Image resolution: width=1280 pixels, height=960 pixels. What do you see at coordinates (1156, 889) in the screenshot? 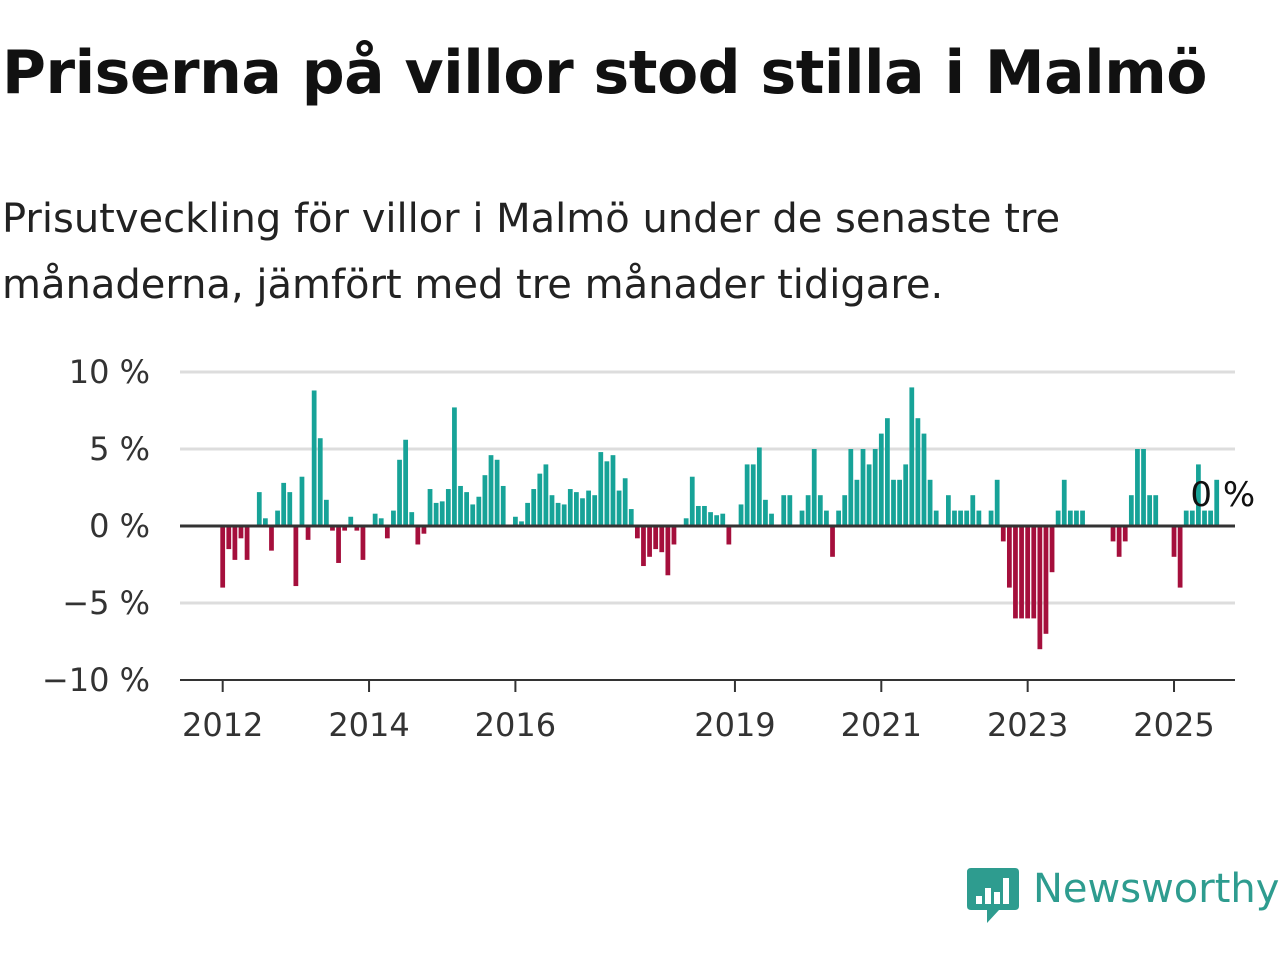
I see `brand-name: Newsworthy` at bounding box center [1156, 889].